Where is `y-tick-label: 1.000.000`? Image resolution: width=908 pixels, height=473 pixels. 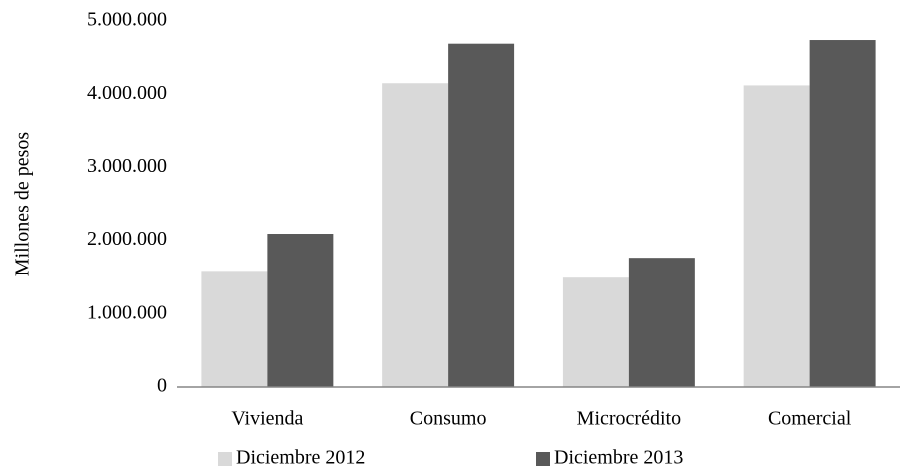 y-tick-label: 1.000.000 is located at coordinates (127, 312).